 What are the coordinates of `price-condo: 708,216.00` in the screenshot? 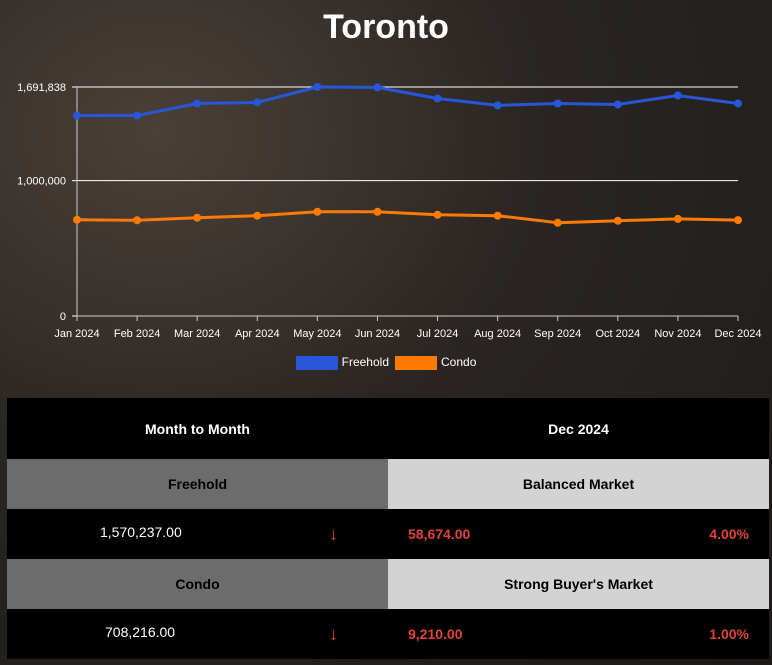 It's located at (140, 631).